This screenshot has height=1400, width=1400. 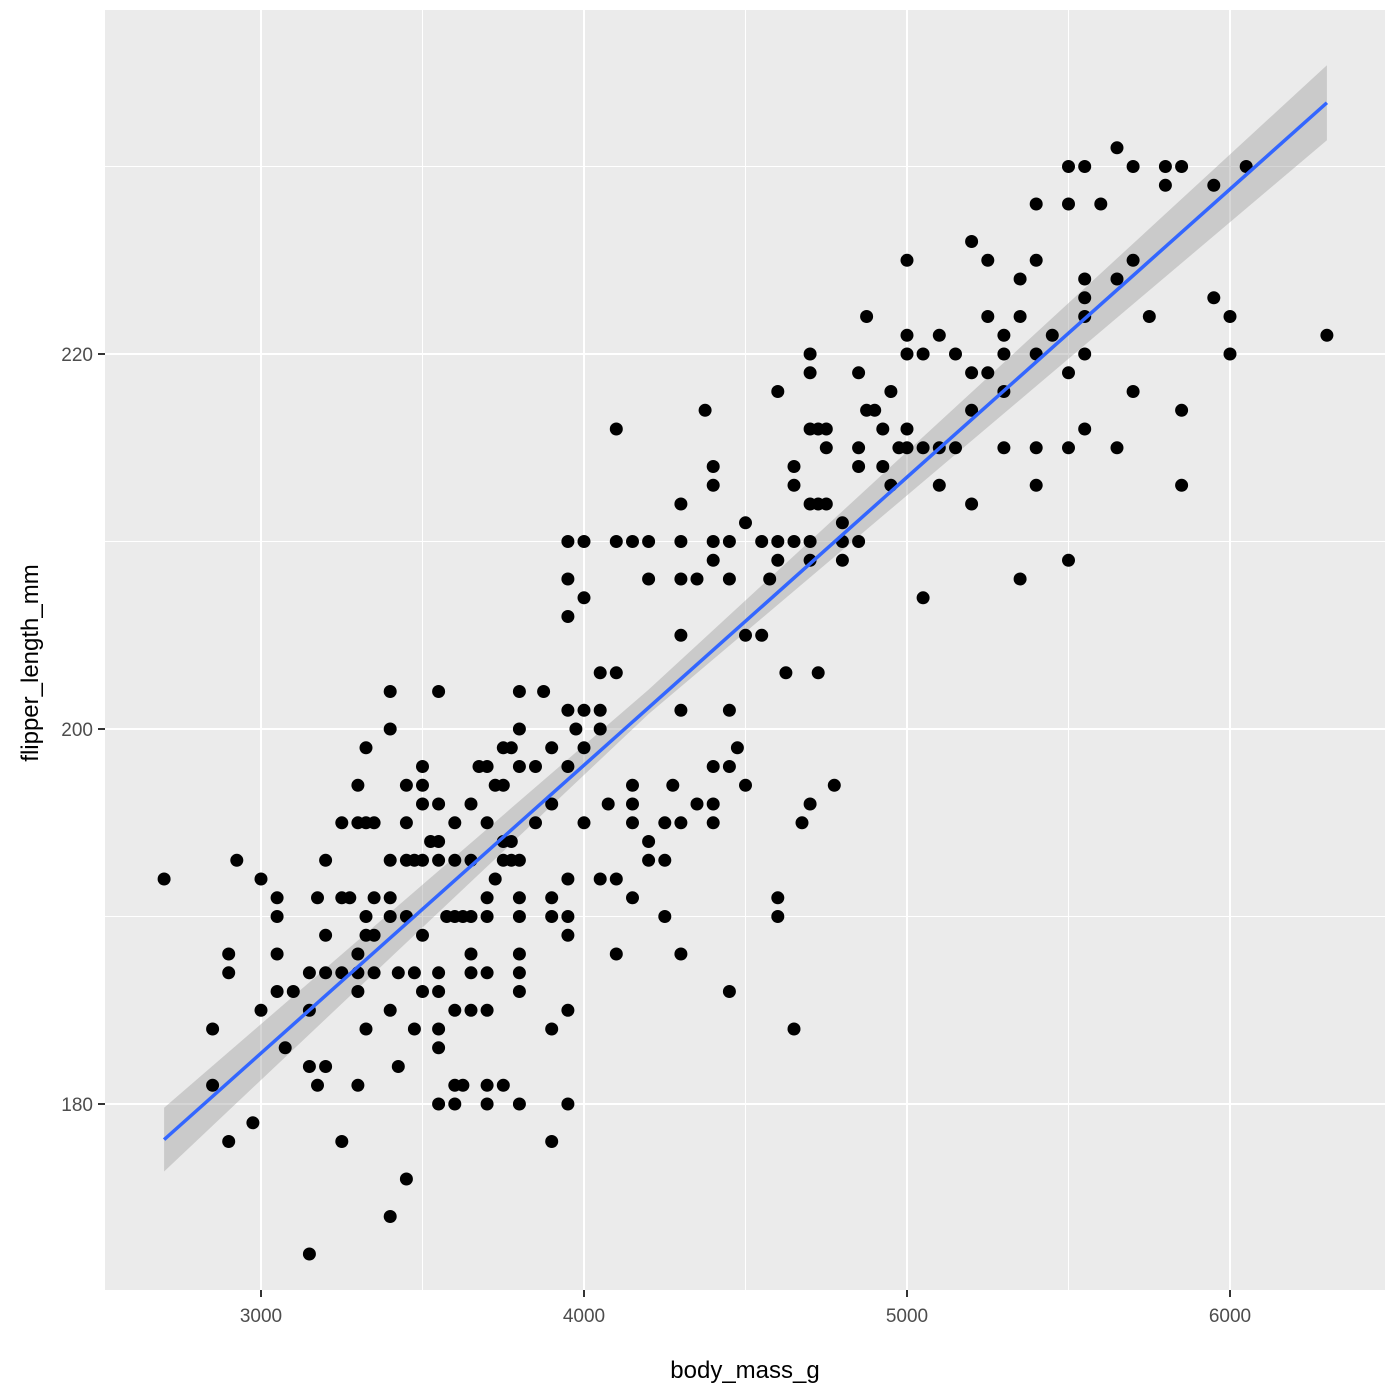 What do you see at coordinates (77, 355) in the screenshot?
I see `y-tick-label: 220` at bounding box center [77, 355].